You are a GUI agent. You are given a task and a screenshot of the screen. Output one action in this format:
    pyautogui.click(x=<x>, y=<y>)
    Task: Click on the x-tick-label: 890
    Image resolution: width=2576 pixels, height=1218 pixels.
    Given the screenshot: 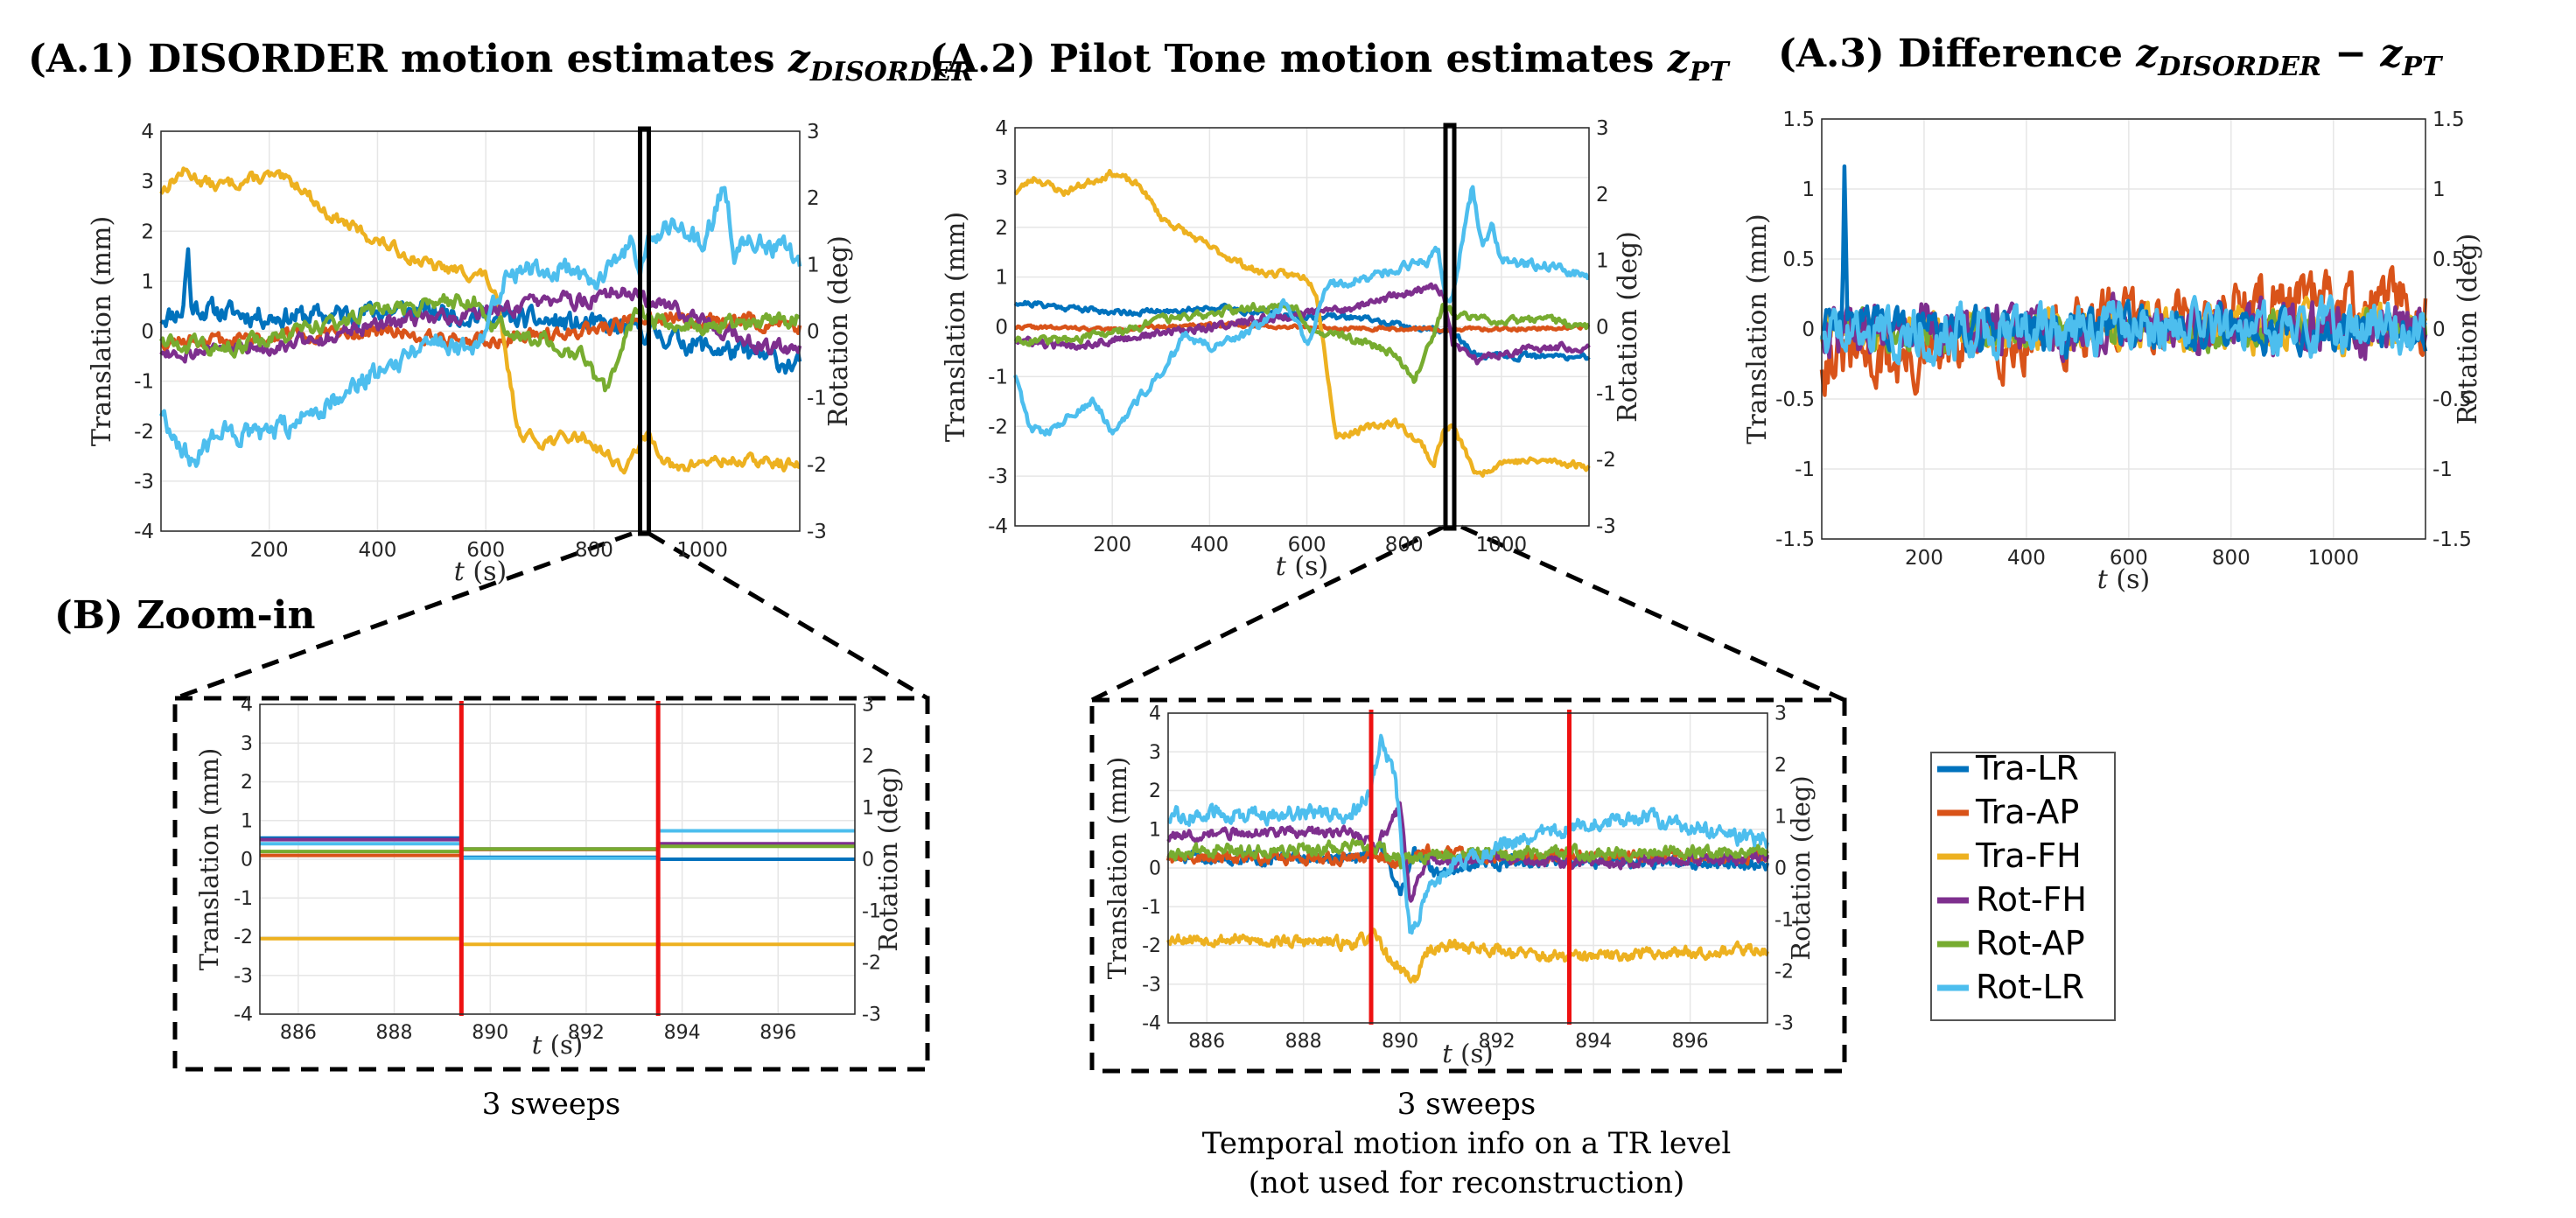 What is the action you would take?
    pyautogui.click(x=490, y=1033)
    